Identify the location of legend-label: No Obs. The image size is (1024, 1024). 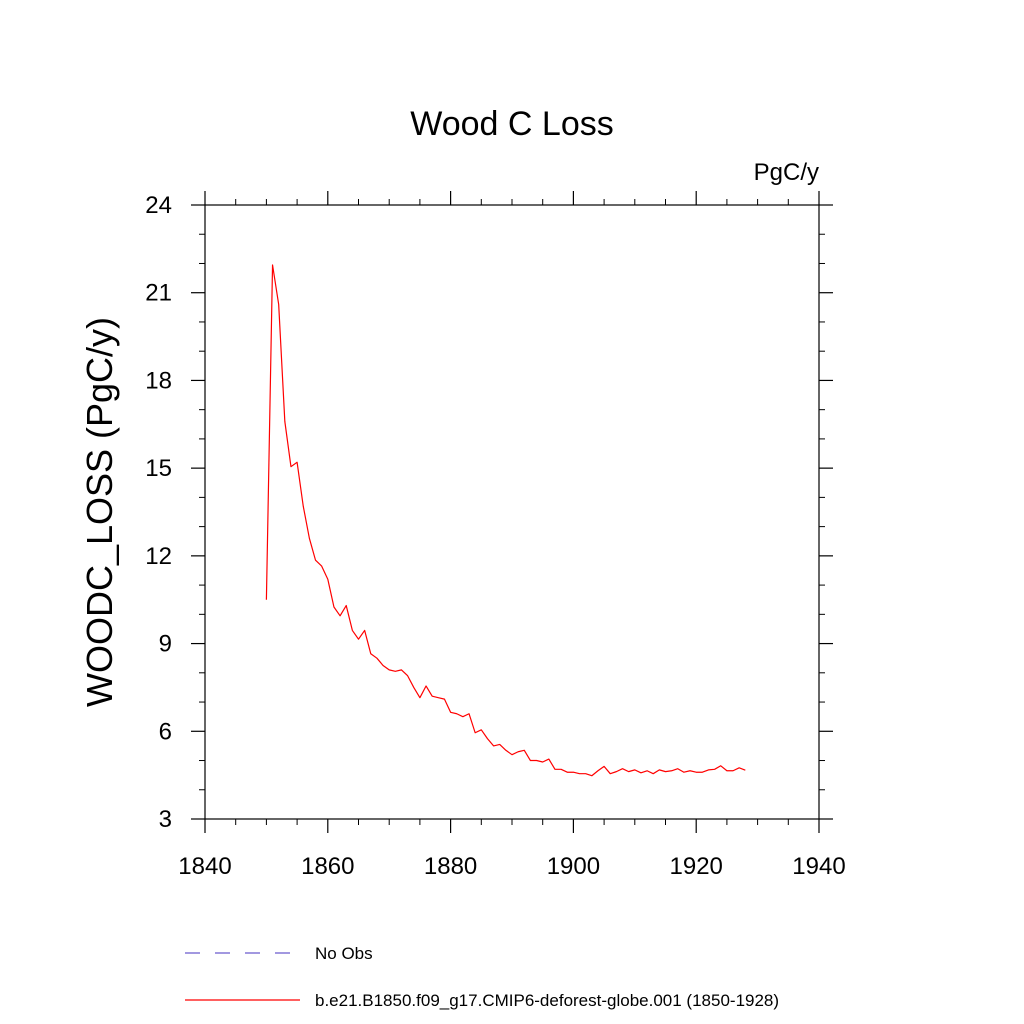
(344, 953).